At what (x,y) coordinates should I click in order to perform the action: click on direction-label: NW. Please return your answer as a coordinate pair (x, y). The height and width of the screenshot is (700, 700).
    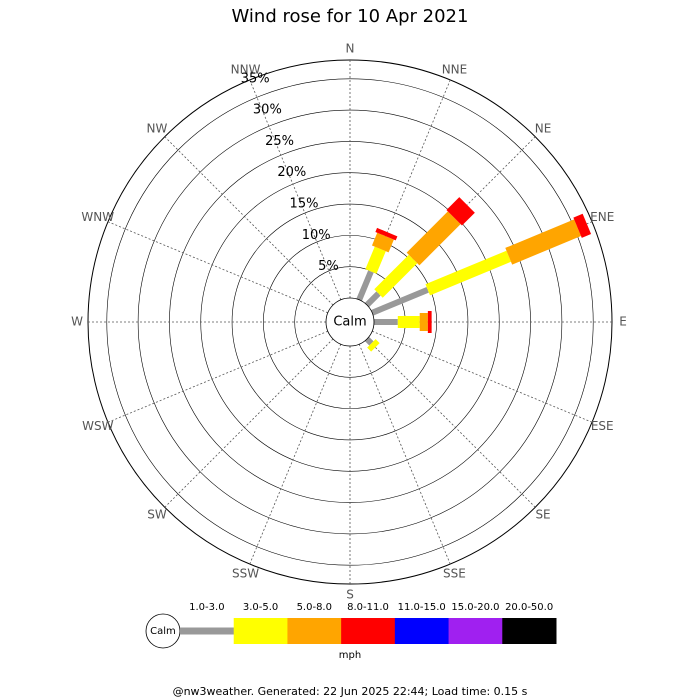
    Looking at the image, I should click on (157, 128).